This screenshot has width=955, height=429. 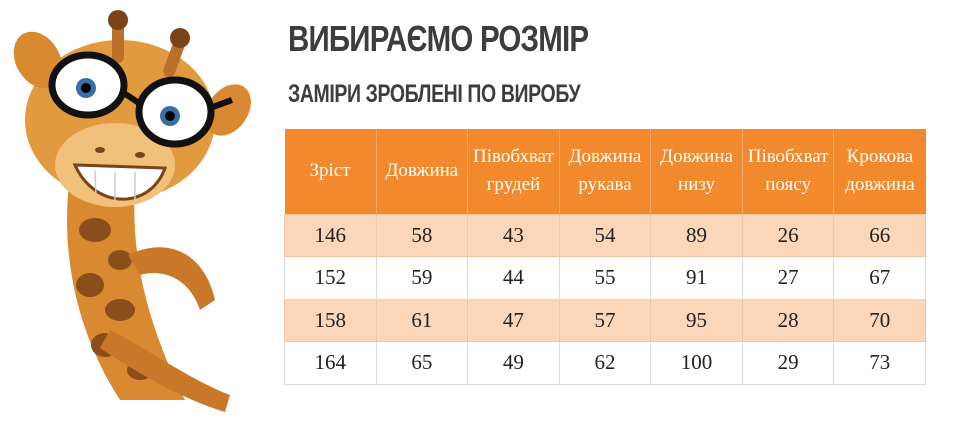 I want to click on header-inseam: Крокова довжина, so click(x=879, y=171).